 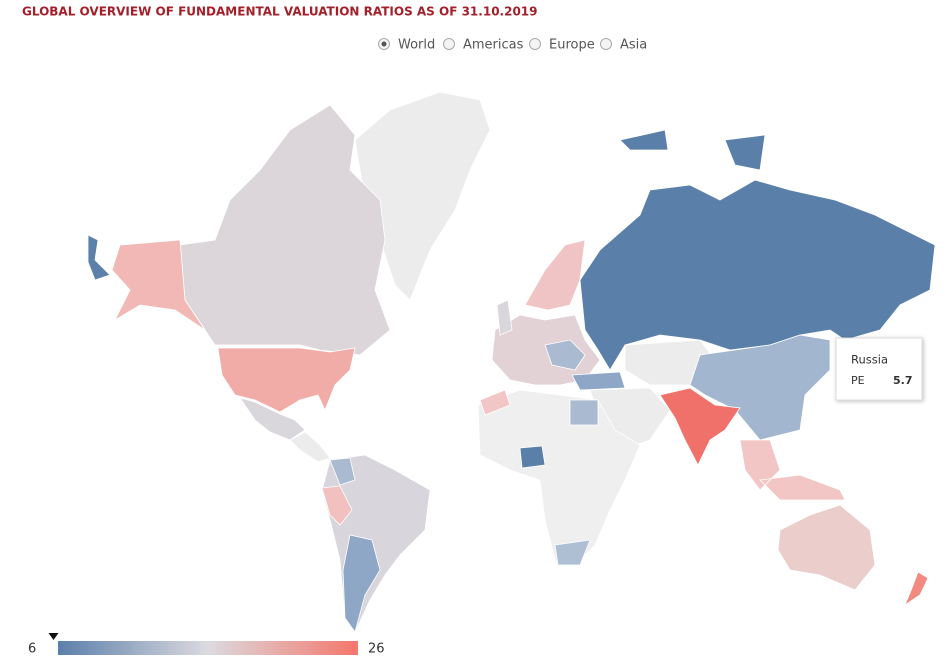 I want to click on scale-marker, so click(x=53, y=636).